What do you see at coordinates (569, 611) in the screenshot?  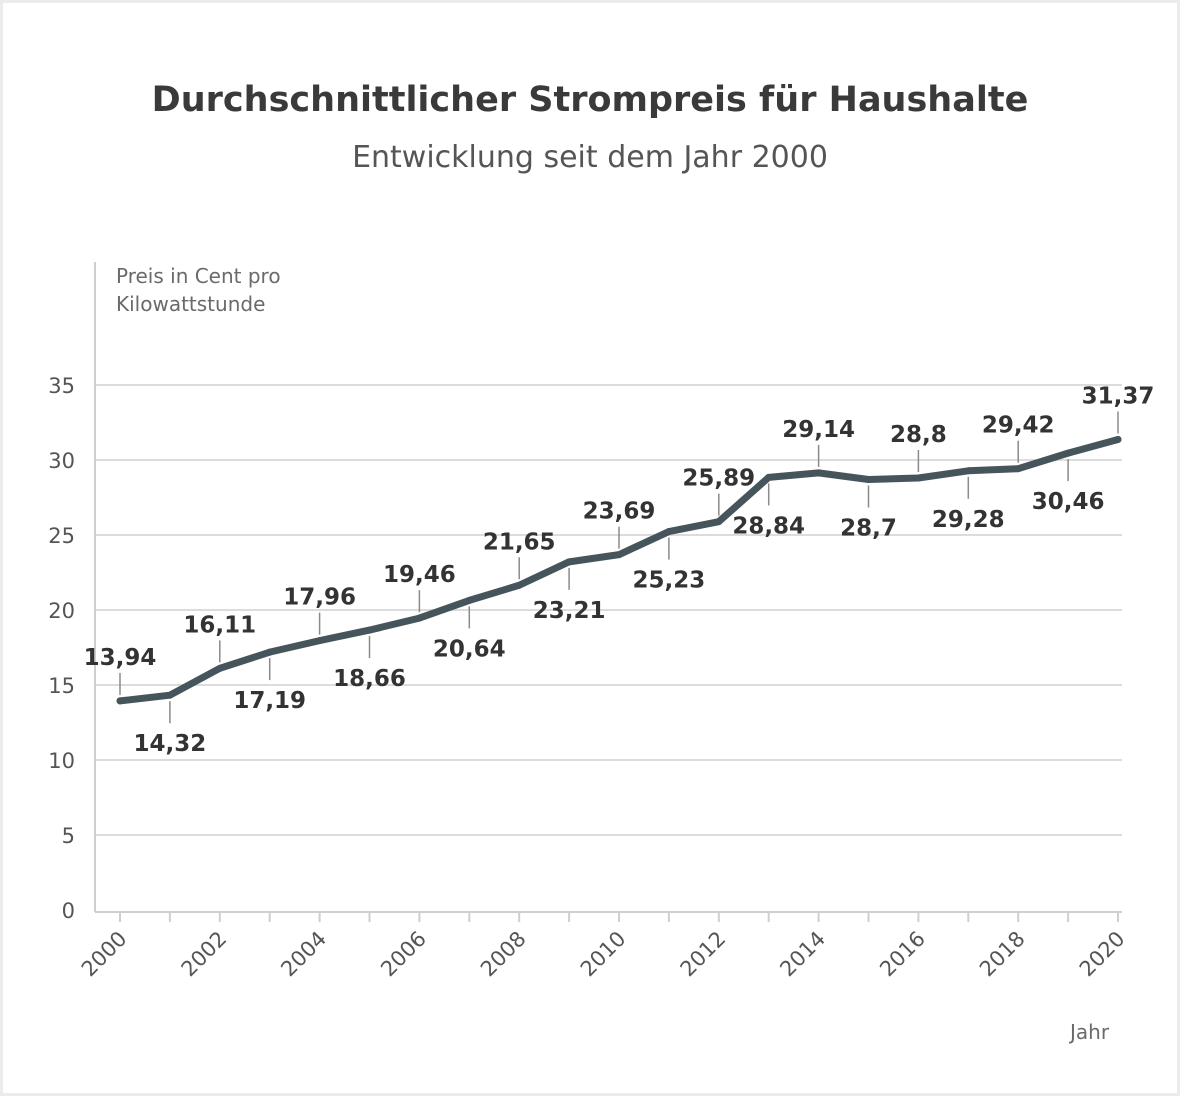 I see `data-label-2009: 23,21` at bounding box center [569, 611].